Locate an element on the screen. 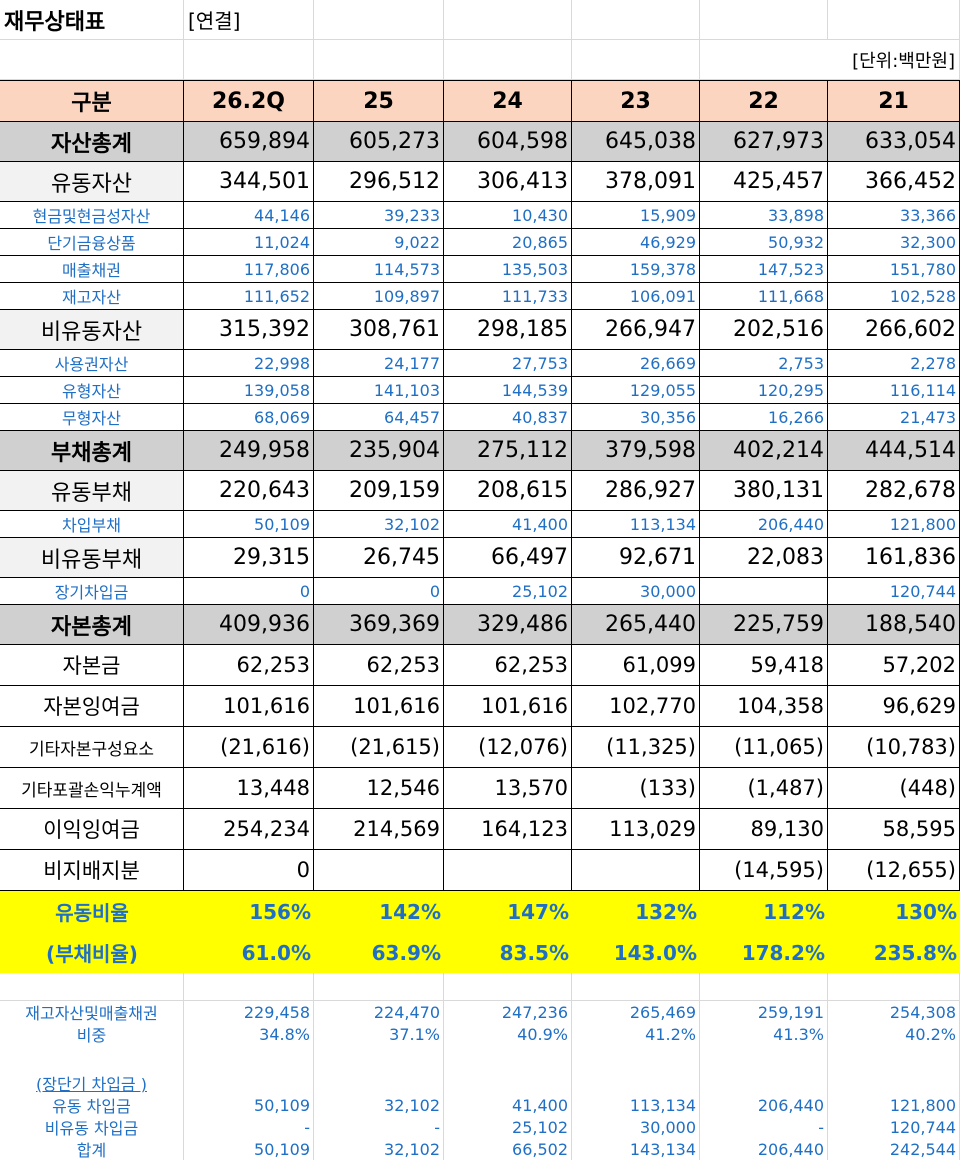  value-cell: 32,300 is located at coordinates (894, 242).